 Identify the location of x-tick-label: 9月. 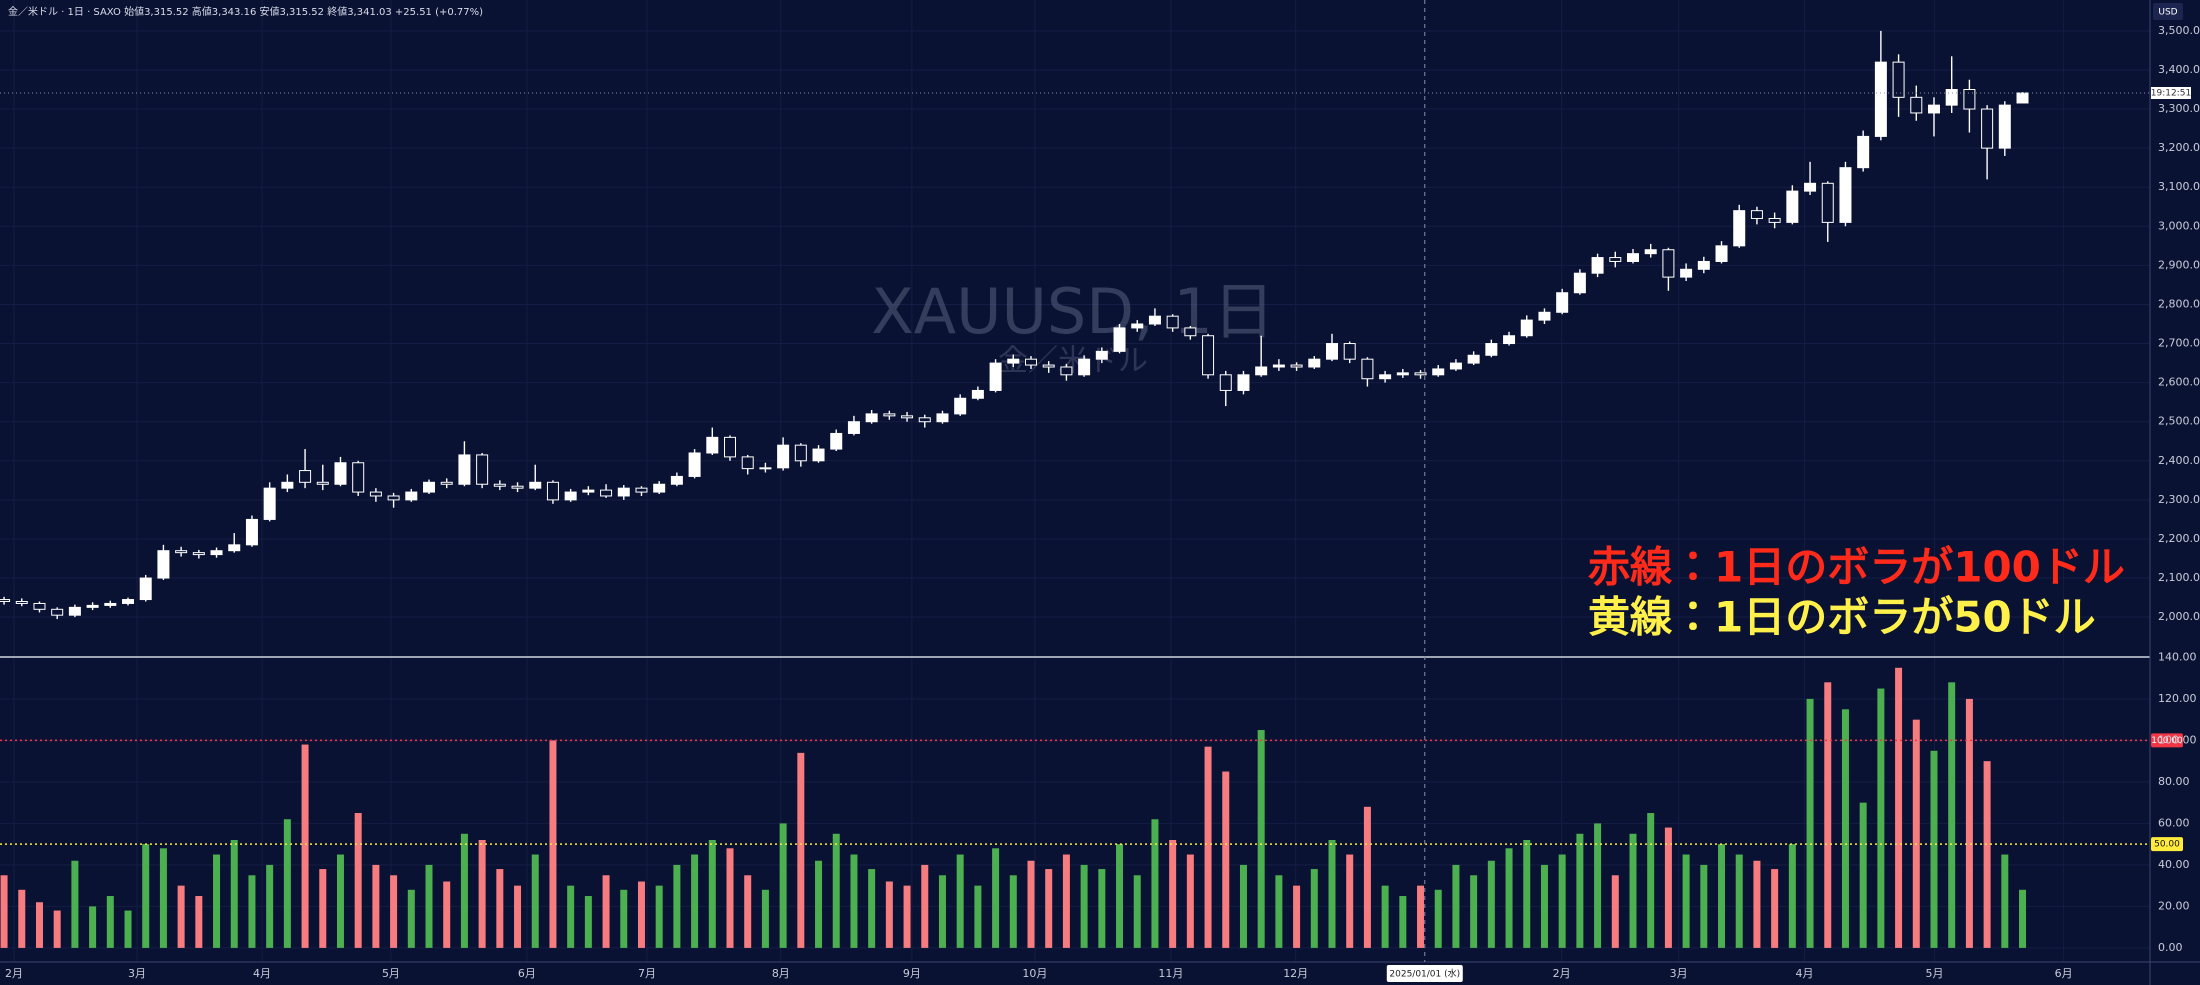
(912, 973).